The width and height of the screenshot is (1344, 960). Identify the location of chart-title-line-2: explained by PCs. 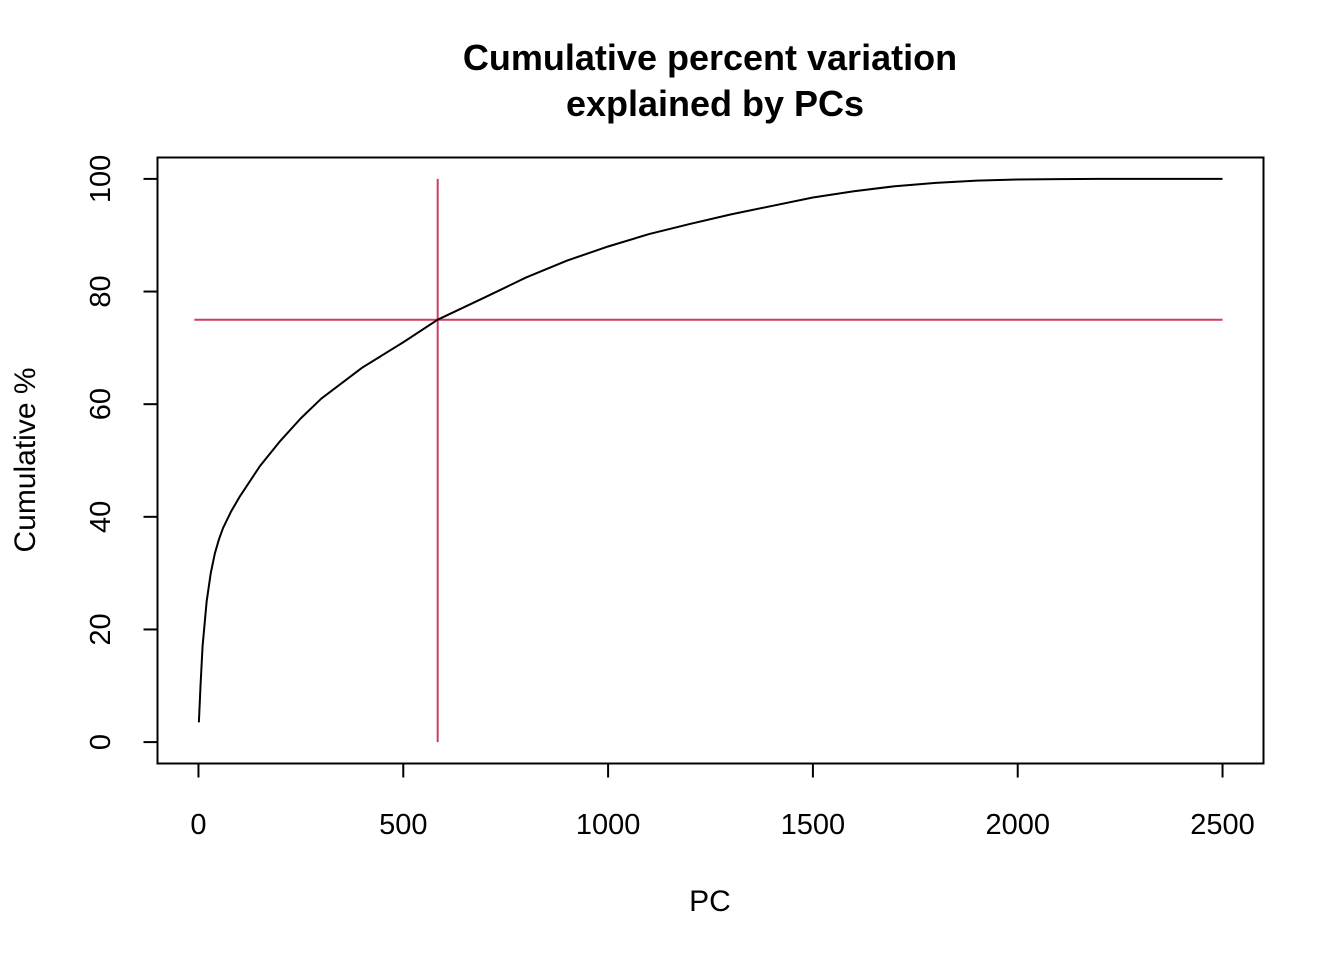
(715, 103).